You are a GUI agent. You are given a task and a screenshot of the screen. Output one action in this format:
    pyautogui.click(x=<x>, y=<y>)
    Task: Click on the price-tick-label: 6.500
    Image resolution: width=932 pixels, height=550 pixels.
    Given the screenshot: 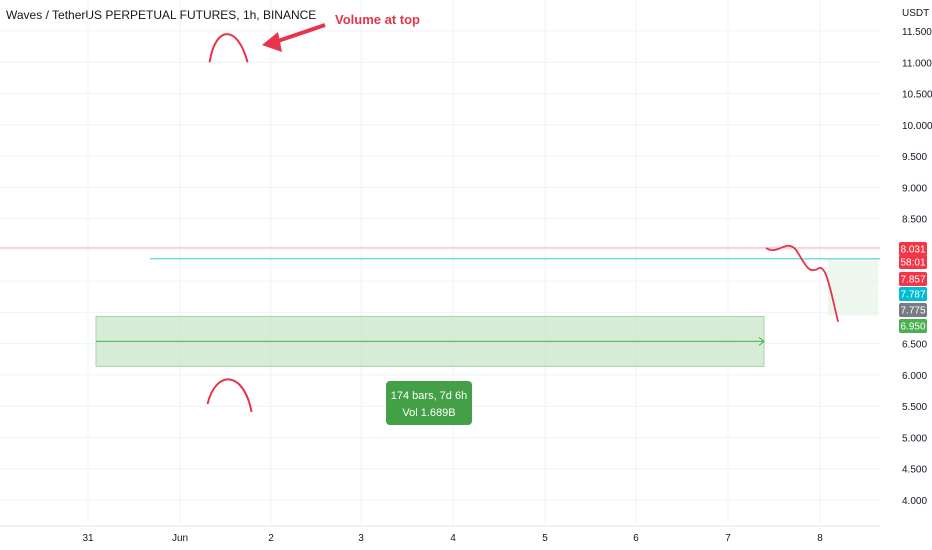 What is the action you would take?
    pyautogui.click(x=914, y=345)
    